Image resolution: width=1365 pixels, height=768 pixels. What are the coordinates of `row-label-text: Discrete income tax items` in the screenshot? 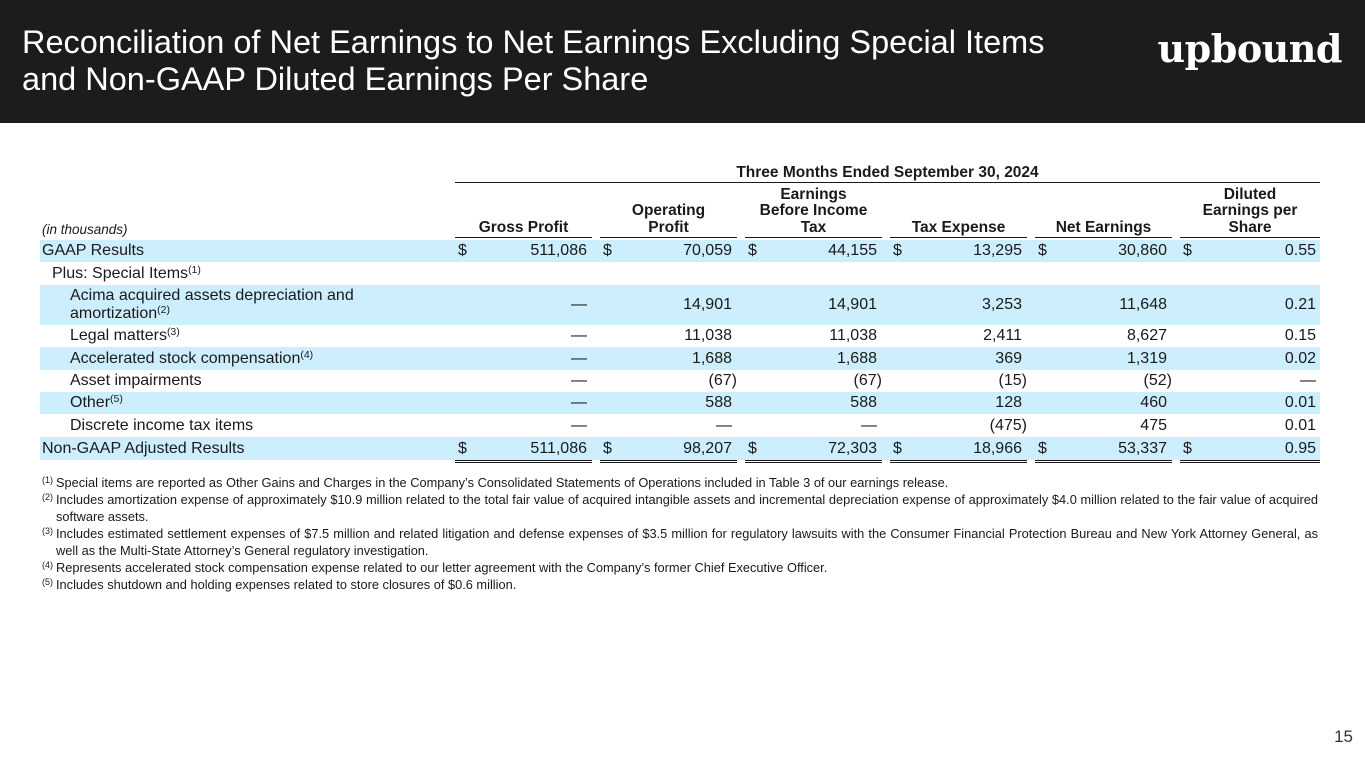 It's located at (162, 425).